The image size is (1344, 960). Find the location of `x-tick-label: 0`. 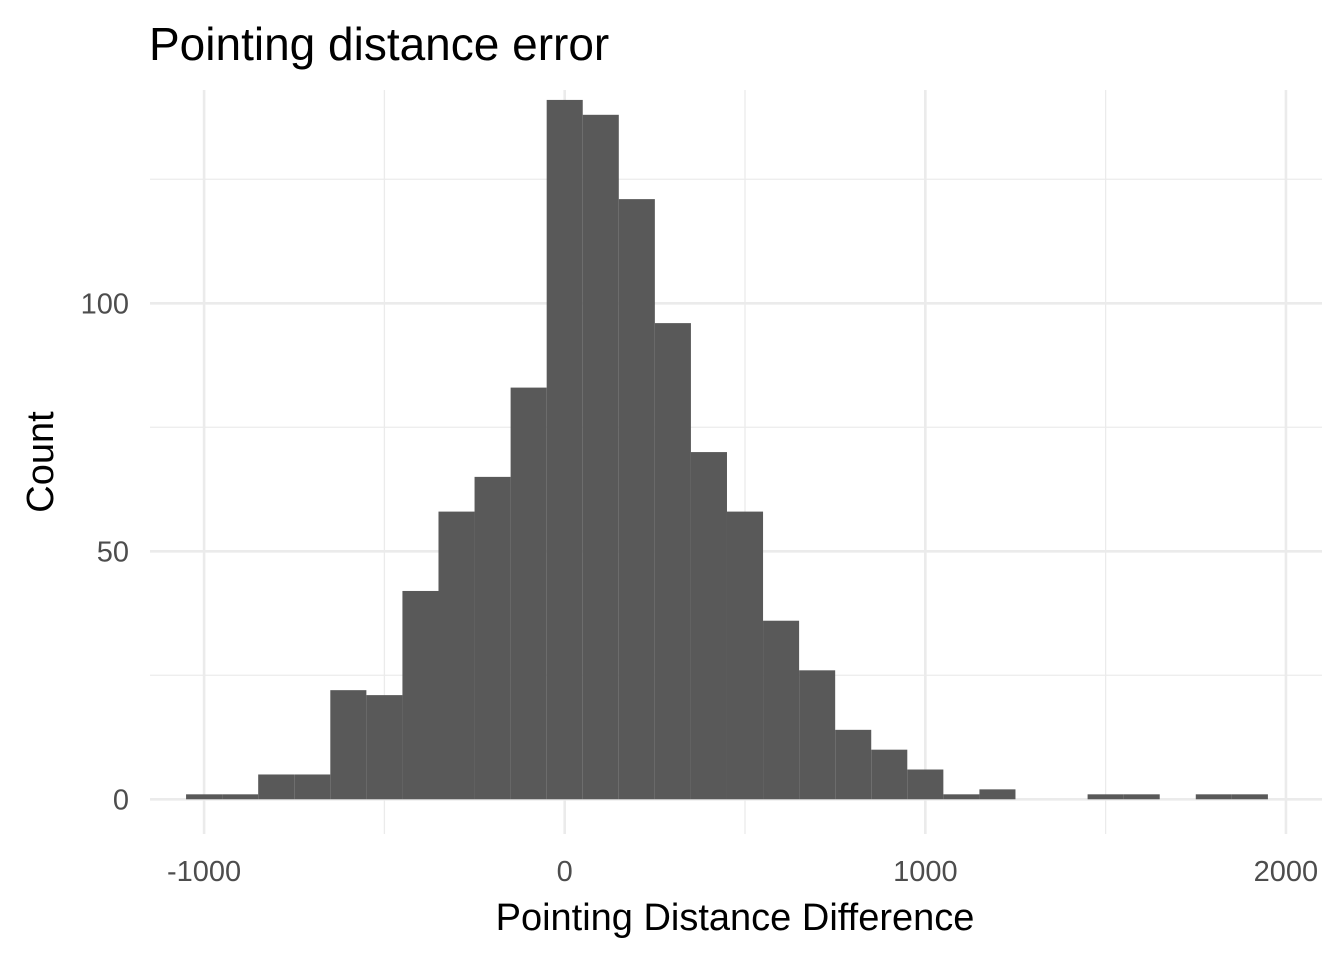

x-tick-label: 0 is located at coordinates (565, 872).